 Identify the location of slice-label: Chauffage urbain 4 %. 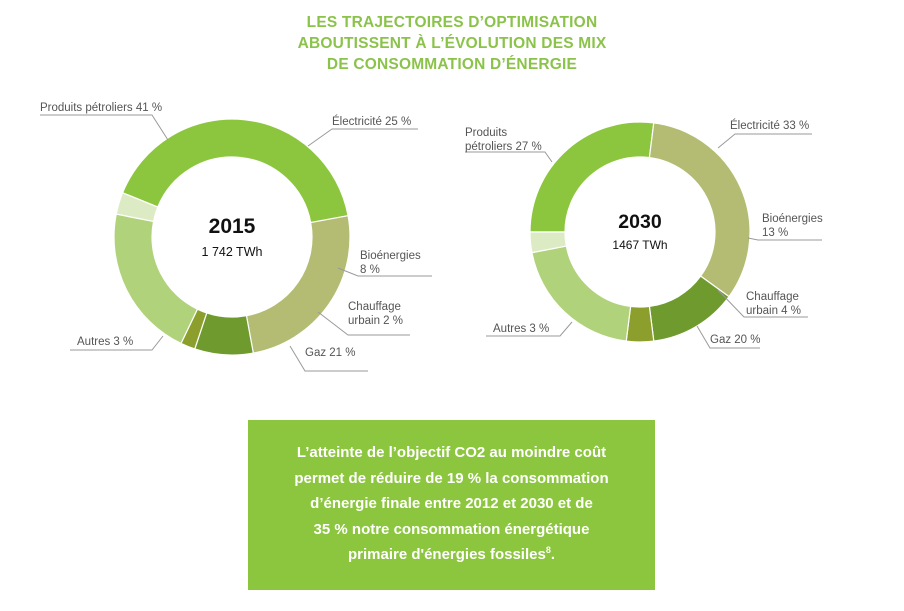
(773, 304).